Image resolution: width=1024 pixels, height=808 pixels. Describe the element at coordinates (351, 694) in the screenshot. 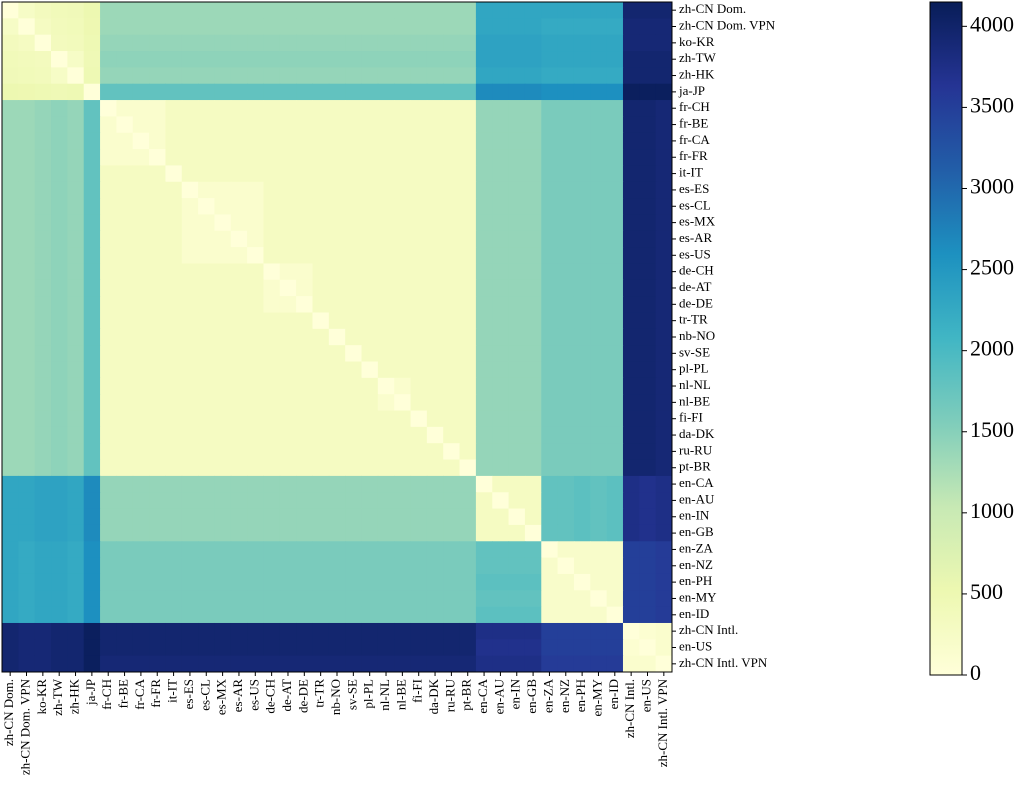

I see `x-tick-label: sv-SE` at that location.